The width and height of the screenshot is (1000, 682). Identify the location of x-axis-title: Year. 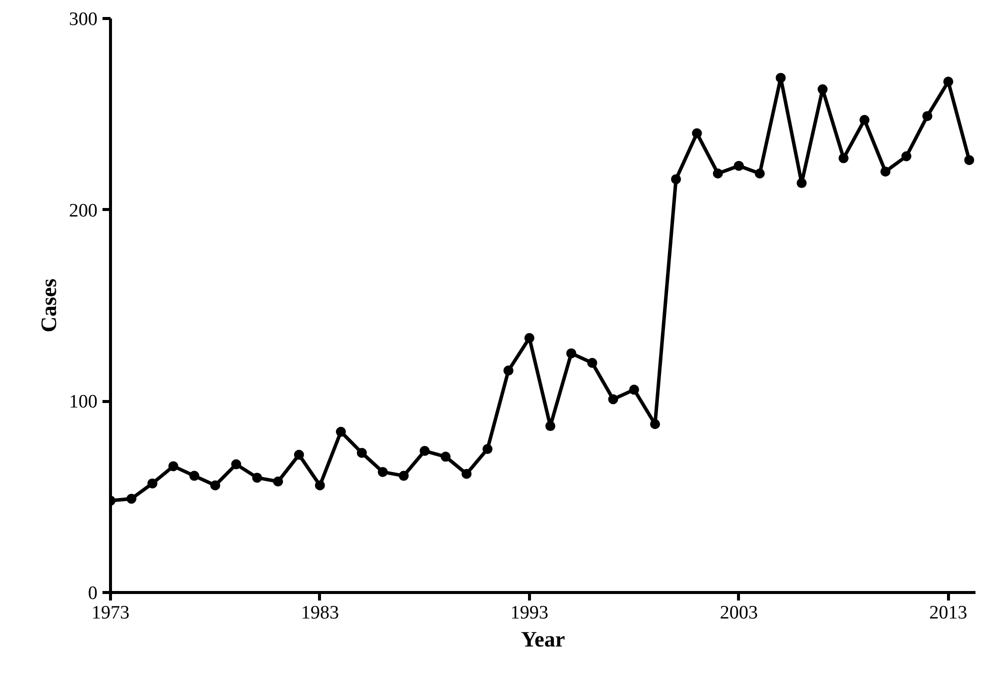
(543, 639).